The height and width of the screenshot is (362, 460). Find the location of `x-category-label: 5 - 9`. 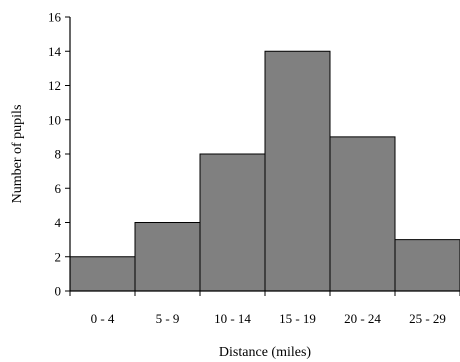

x-category-label: 5 - 9 is located at coordinates (168, 318).